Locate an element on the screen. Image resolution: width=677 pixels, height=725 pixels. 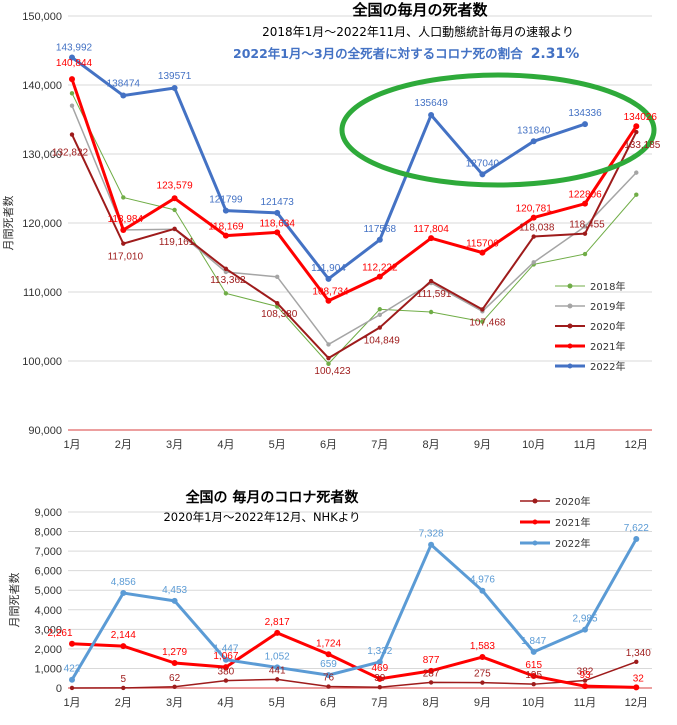
y-tick-label: 140,000 is located at coordinates (42, 86).